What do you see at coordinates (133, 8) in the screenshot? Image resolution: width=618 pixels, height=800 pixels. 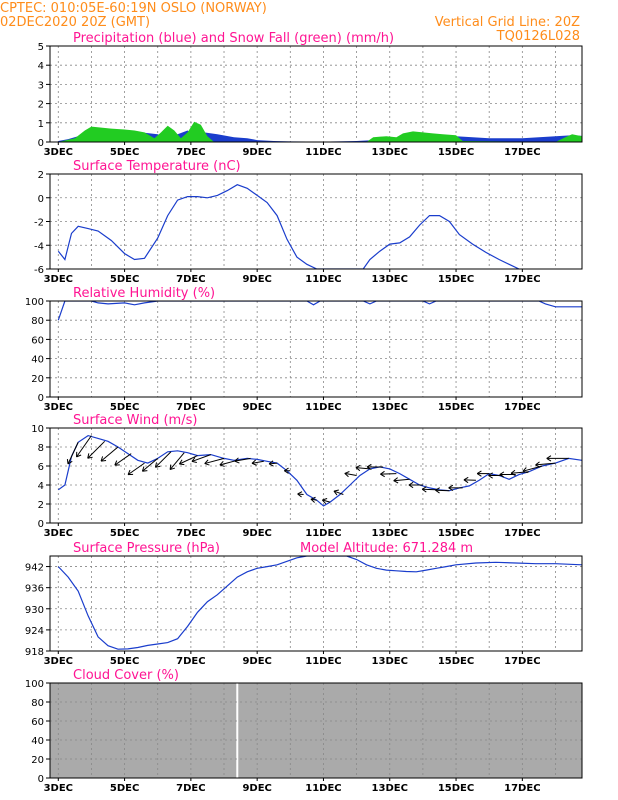 I see `header-location: CPTEC: 010:05E-60:19N OSLO (NORWAY)` at bounding box center [133, 8].